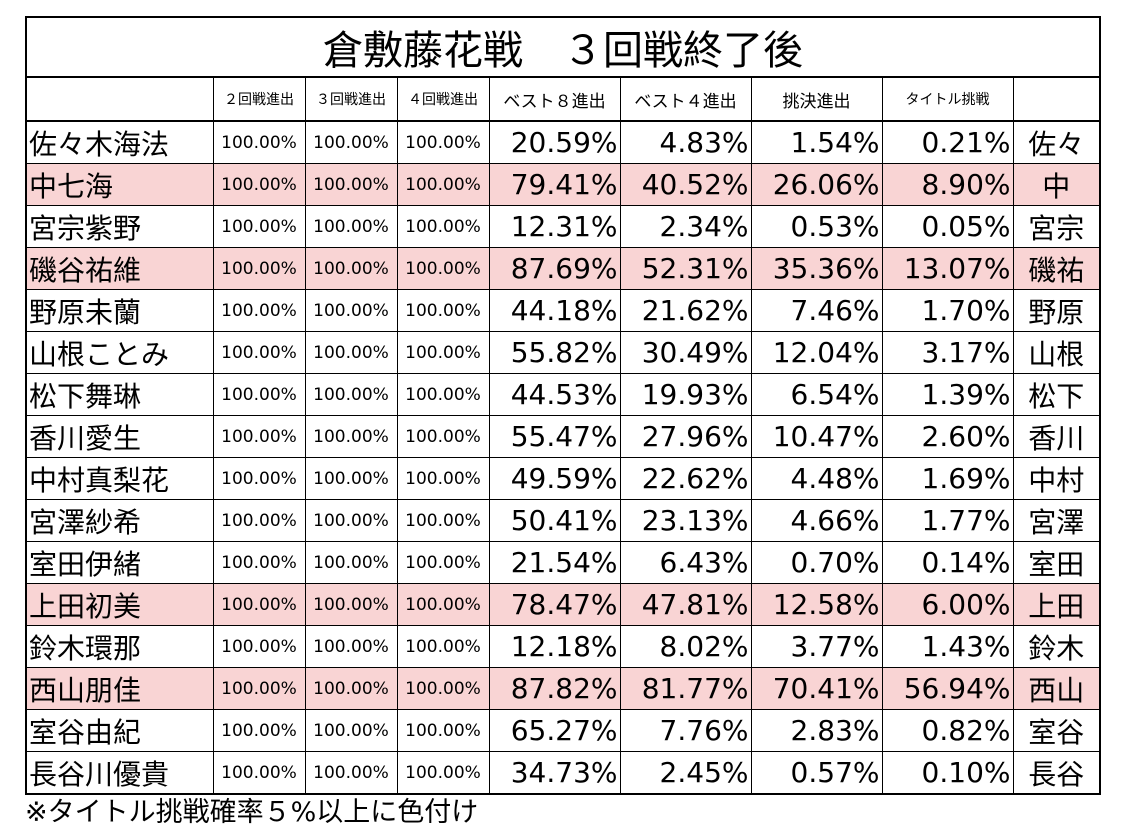  What do you see at coordinates (947, 604) in the screenshot?
I see `cell-title: 6.00%` at bounding box center [947, 604].